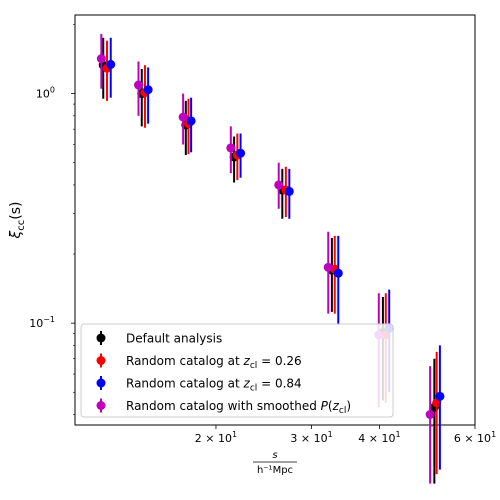 This screenshot has width=500, height=500. I want to click on legend-item: Random catalog at zcl = 0.26, so click(199, 362).